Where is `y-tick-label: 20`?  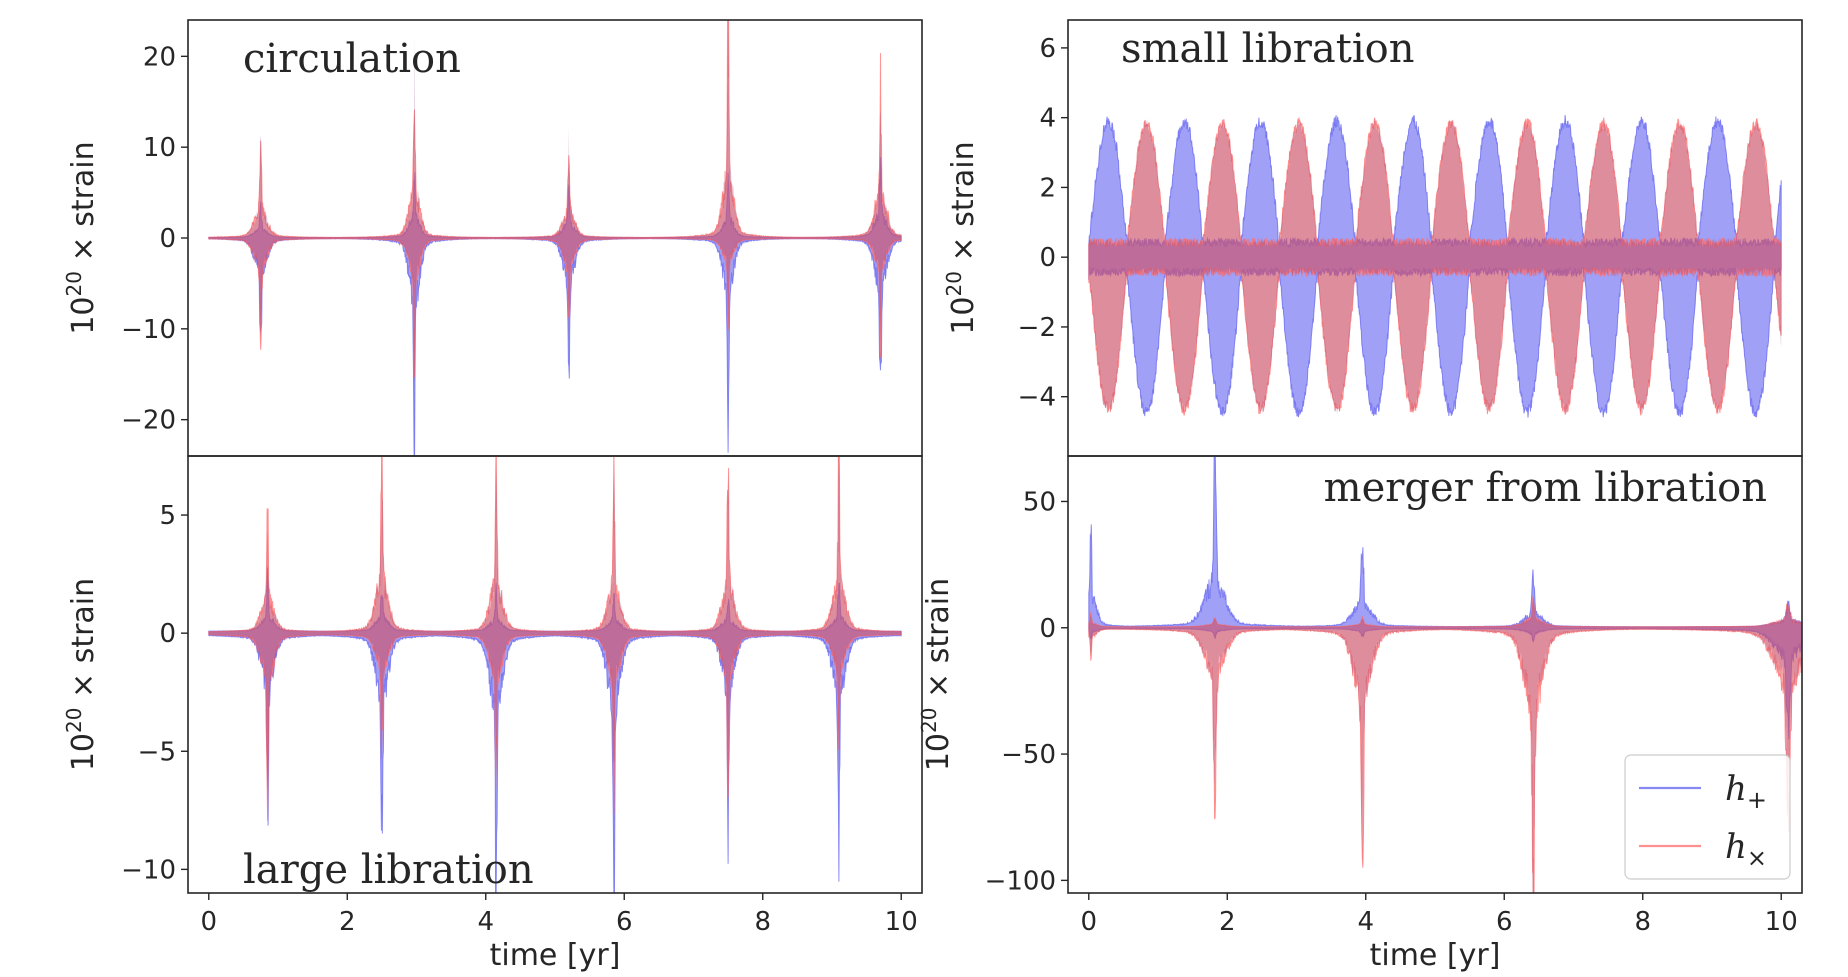
y-tick-label: 20 is located at coordinates (159, 57).